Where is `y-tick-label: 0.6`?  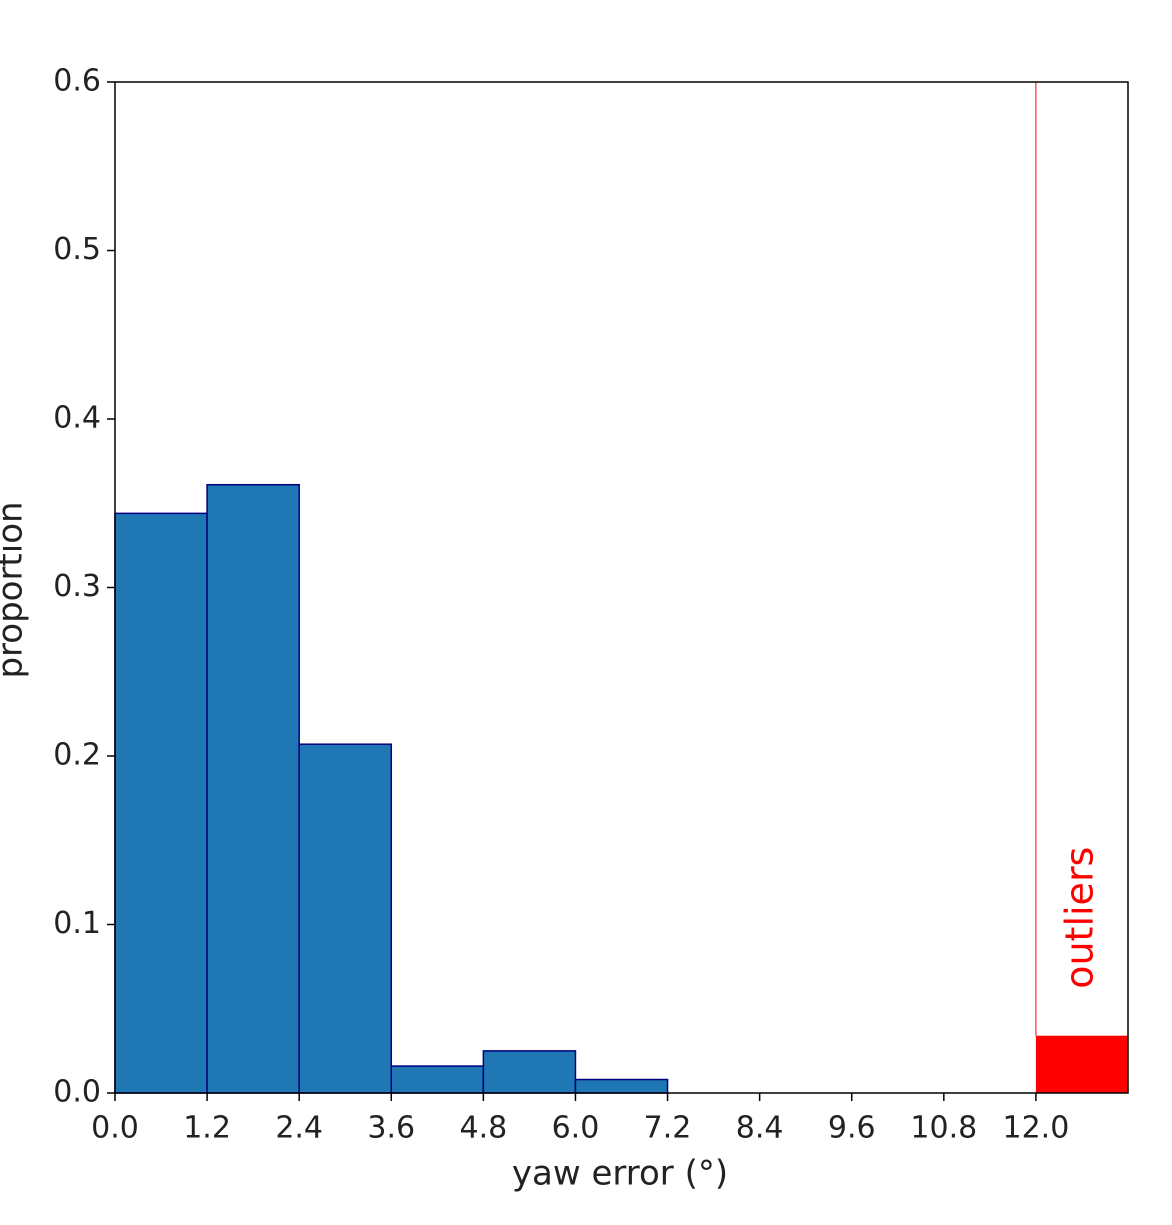
y-tick-label: 0.6 is located at coordinates (77, 81).